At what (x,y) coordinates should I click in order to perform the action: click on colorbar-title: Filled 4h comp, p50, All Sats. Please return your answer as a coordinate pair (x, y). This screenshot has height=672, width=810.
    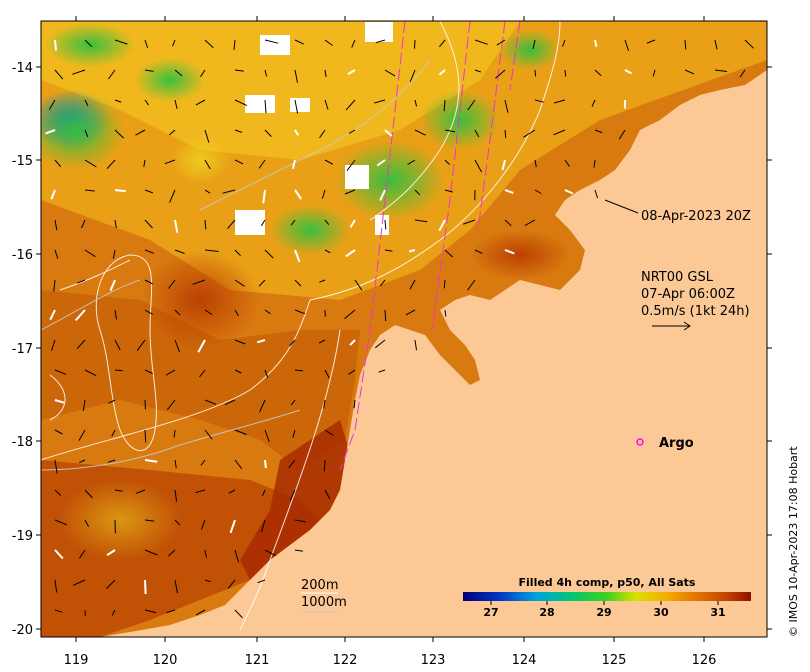
    Looking at the image, I should click on (607, 582).